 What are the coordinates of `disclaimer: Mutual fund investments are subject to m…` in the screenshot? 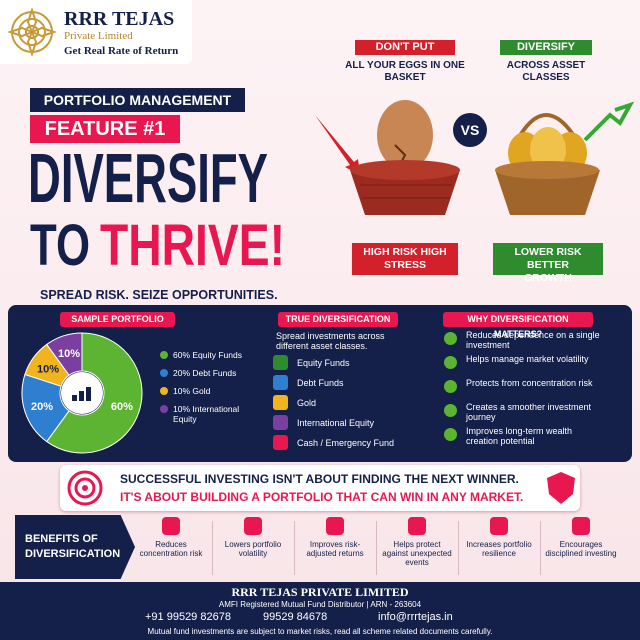 It's located at (320, 631).